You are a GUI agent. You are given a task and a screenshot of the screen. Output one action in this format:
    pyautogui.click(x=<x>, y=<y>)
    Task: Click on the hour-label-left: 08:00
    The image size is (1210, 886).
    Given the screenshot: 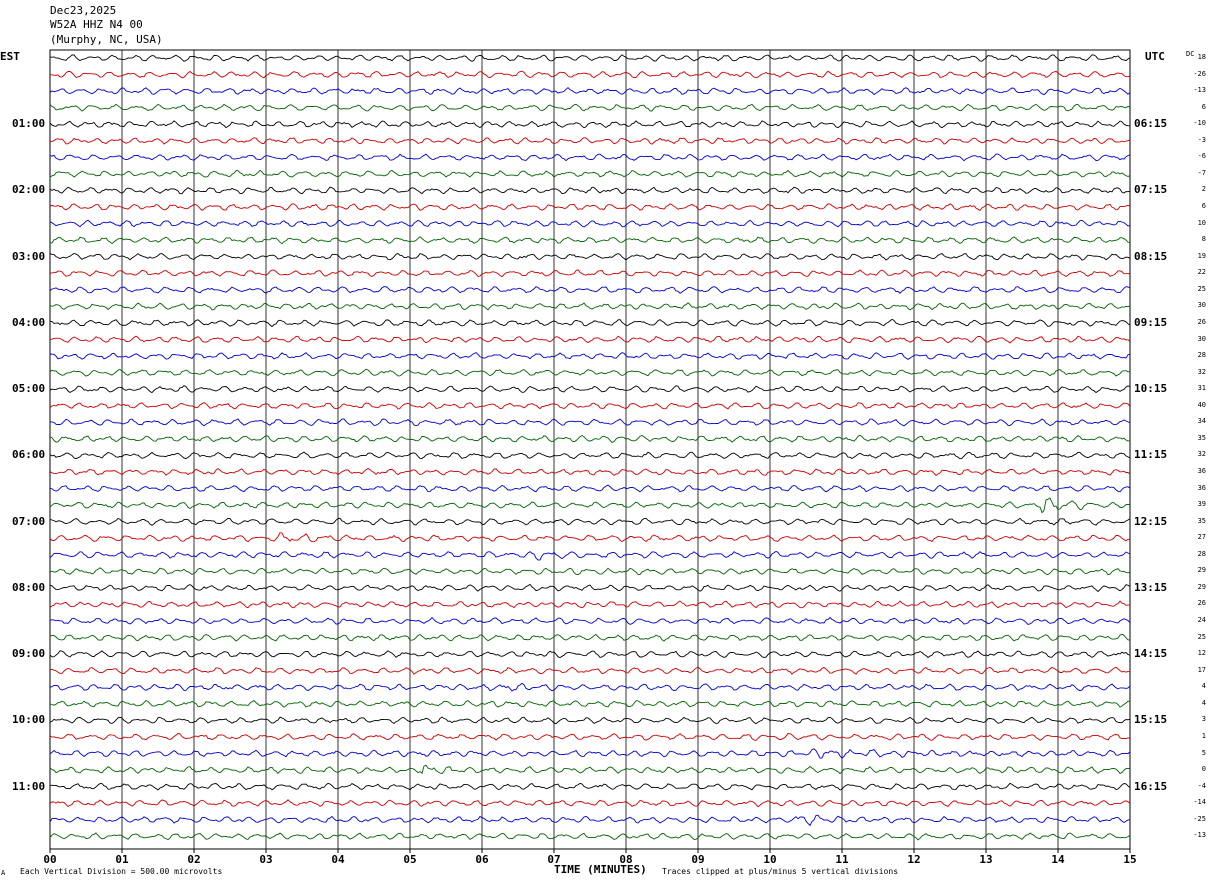 What is the action you would take?
    pyautogui.click(x=29, y=587)
    